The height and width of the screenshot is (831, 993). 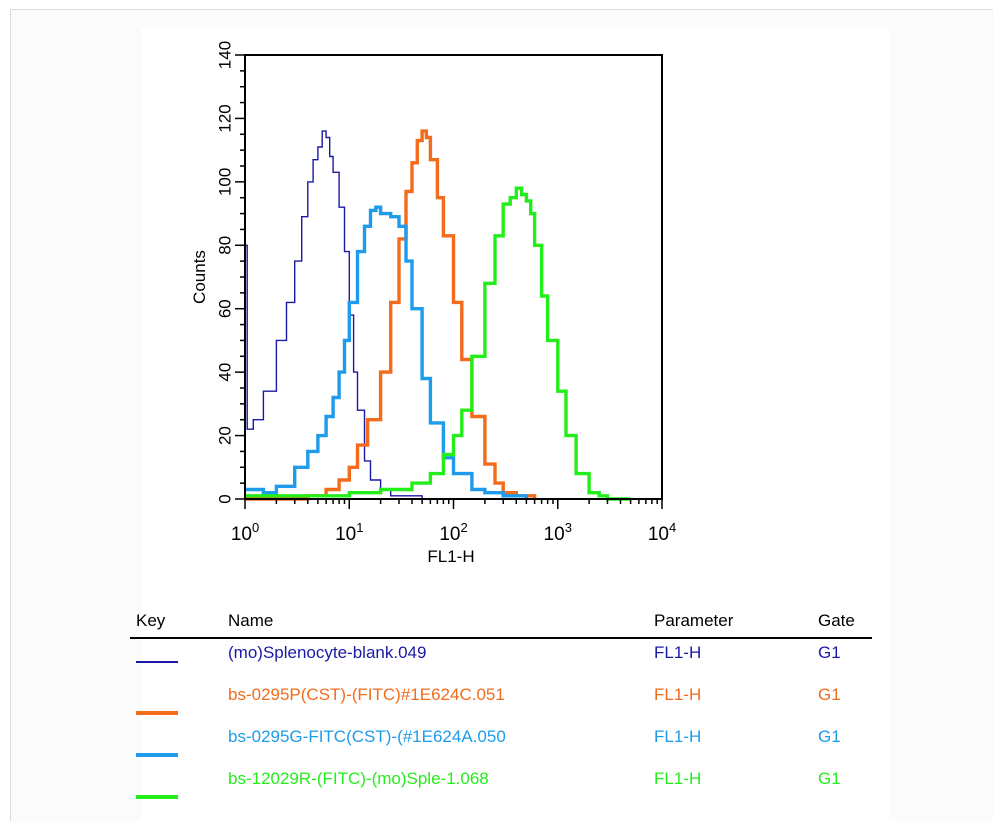 I want to click on y-tick-label: 60, so click(x=224, y=308).